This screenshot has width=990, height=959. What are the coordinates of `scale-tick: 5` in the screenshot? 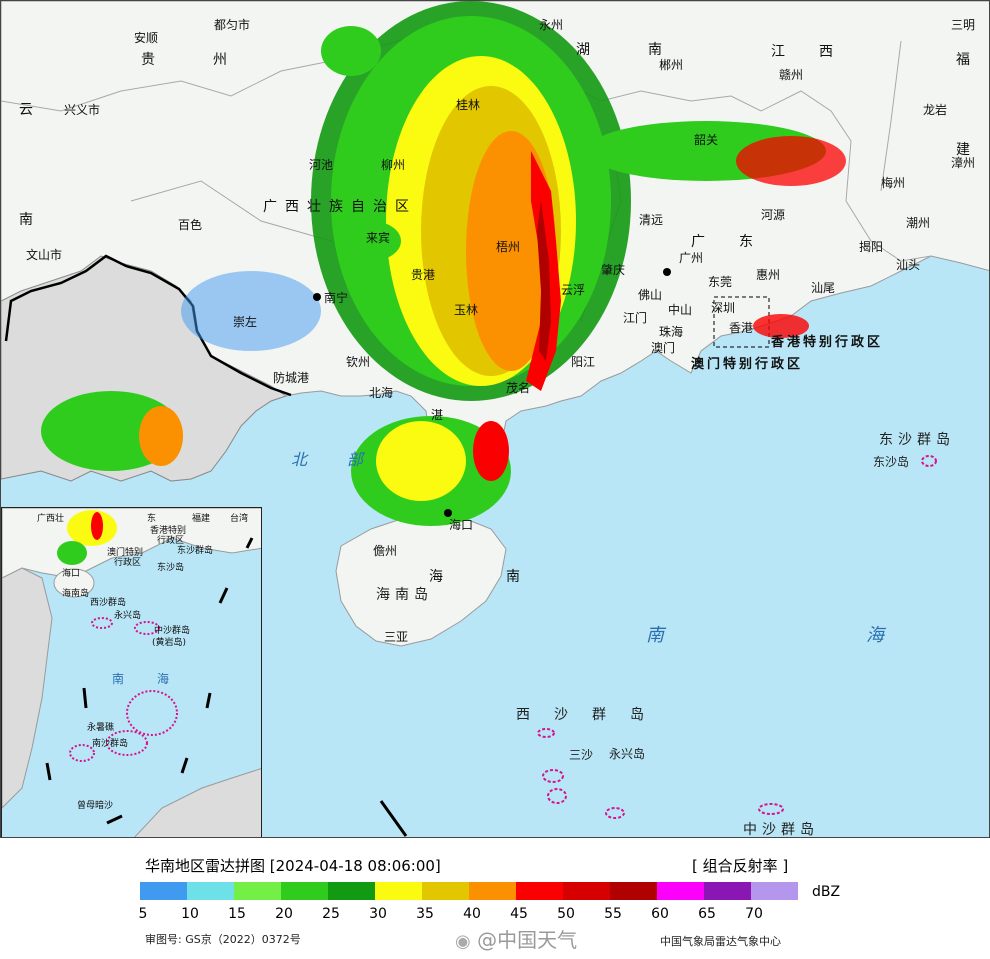 It's located at (143, 914).